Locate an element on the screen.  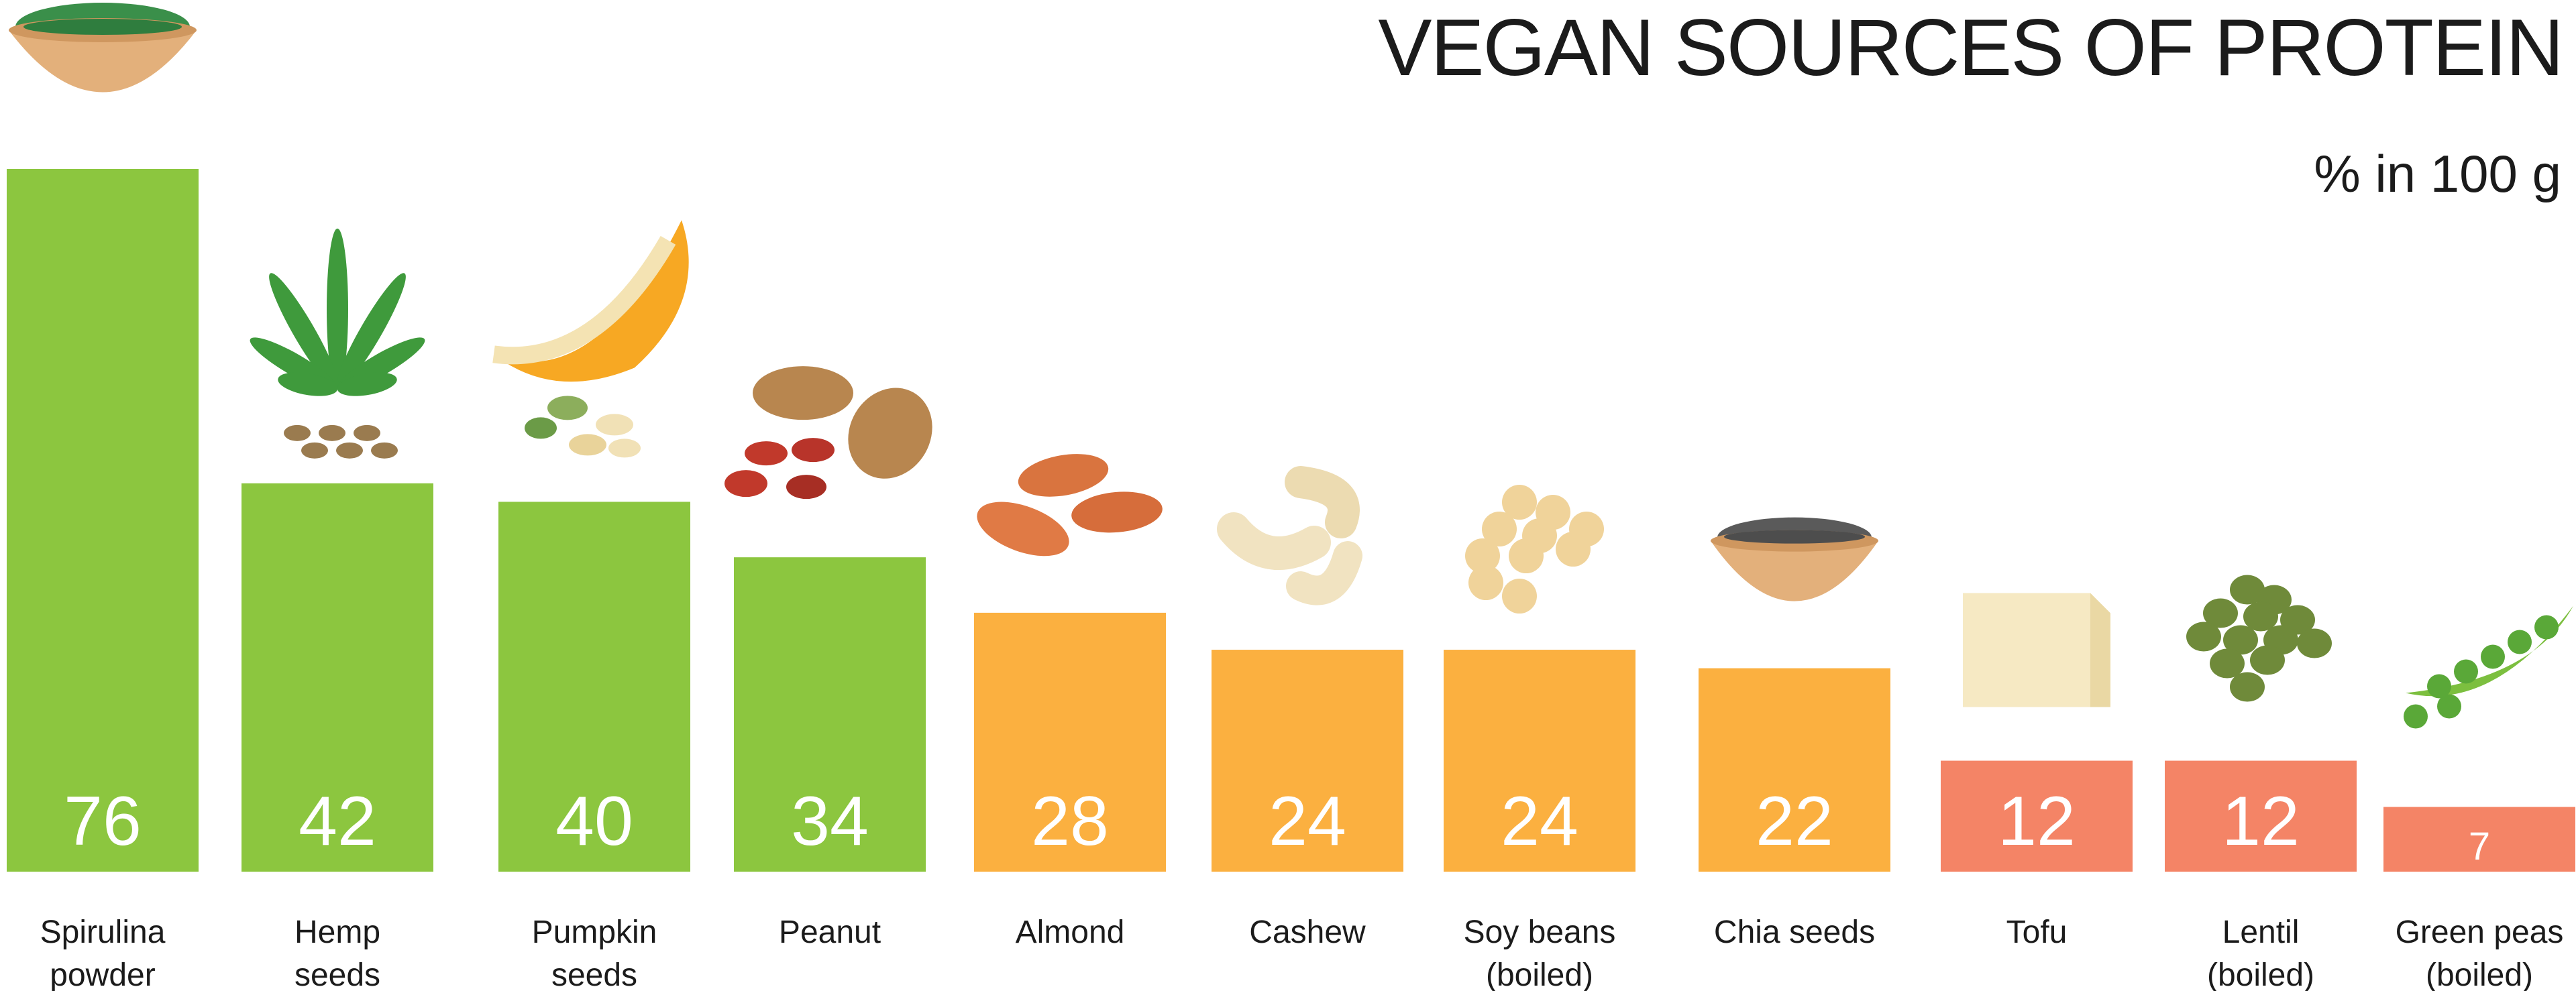
cashew-icon is located at coordinates (1289, 535).